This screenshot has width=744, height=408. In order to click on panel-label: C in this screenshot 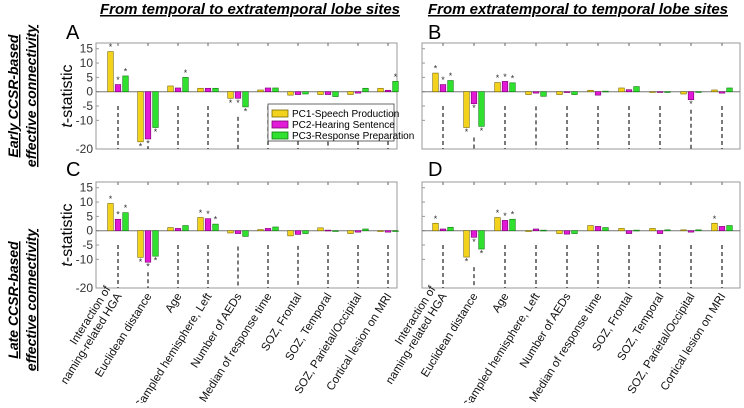, I will do `click(73, 170)`.